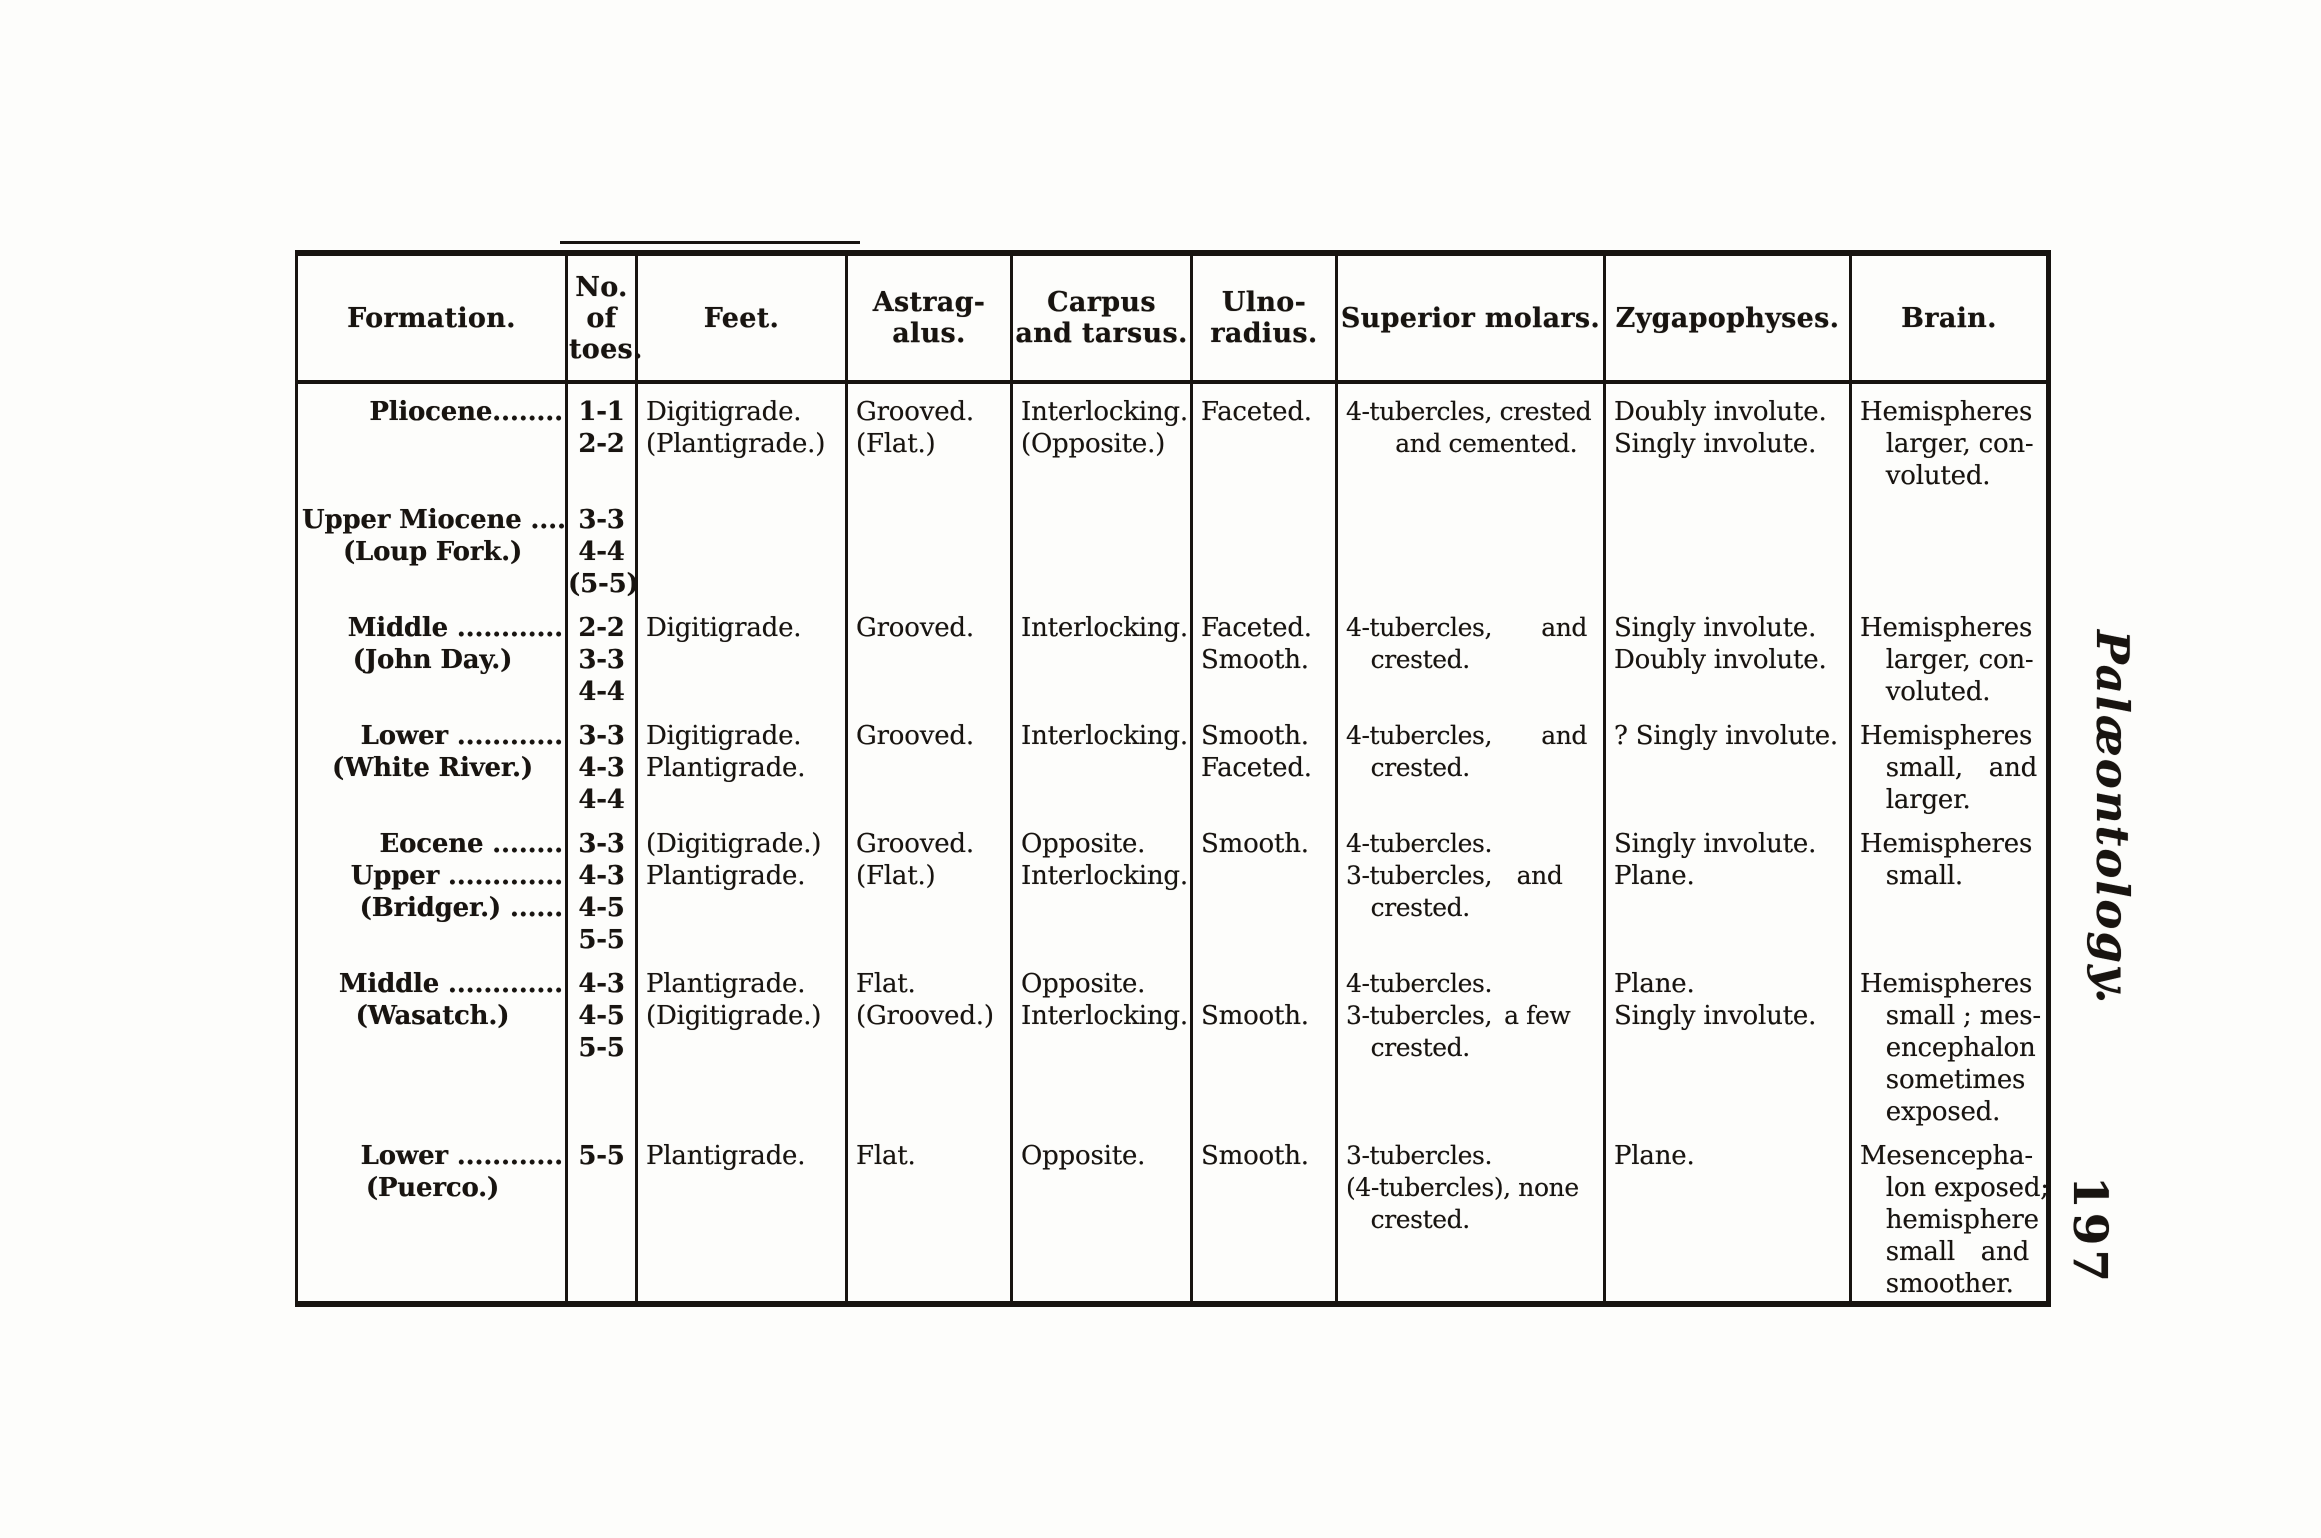 The height and width of the screenshot is (1538, 2321). I want to click on column-header-ulno_radius: Ulno-radius., so click(1264, 318).